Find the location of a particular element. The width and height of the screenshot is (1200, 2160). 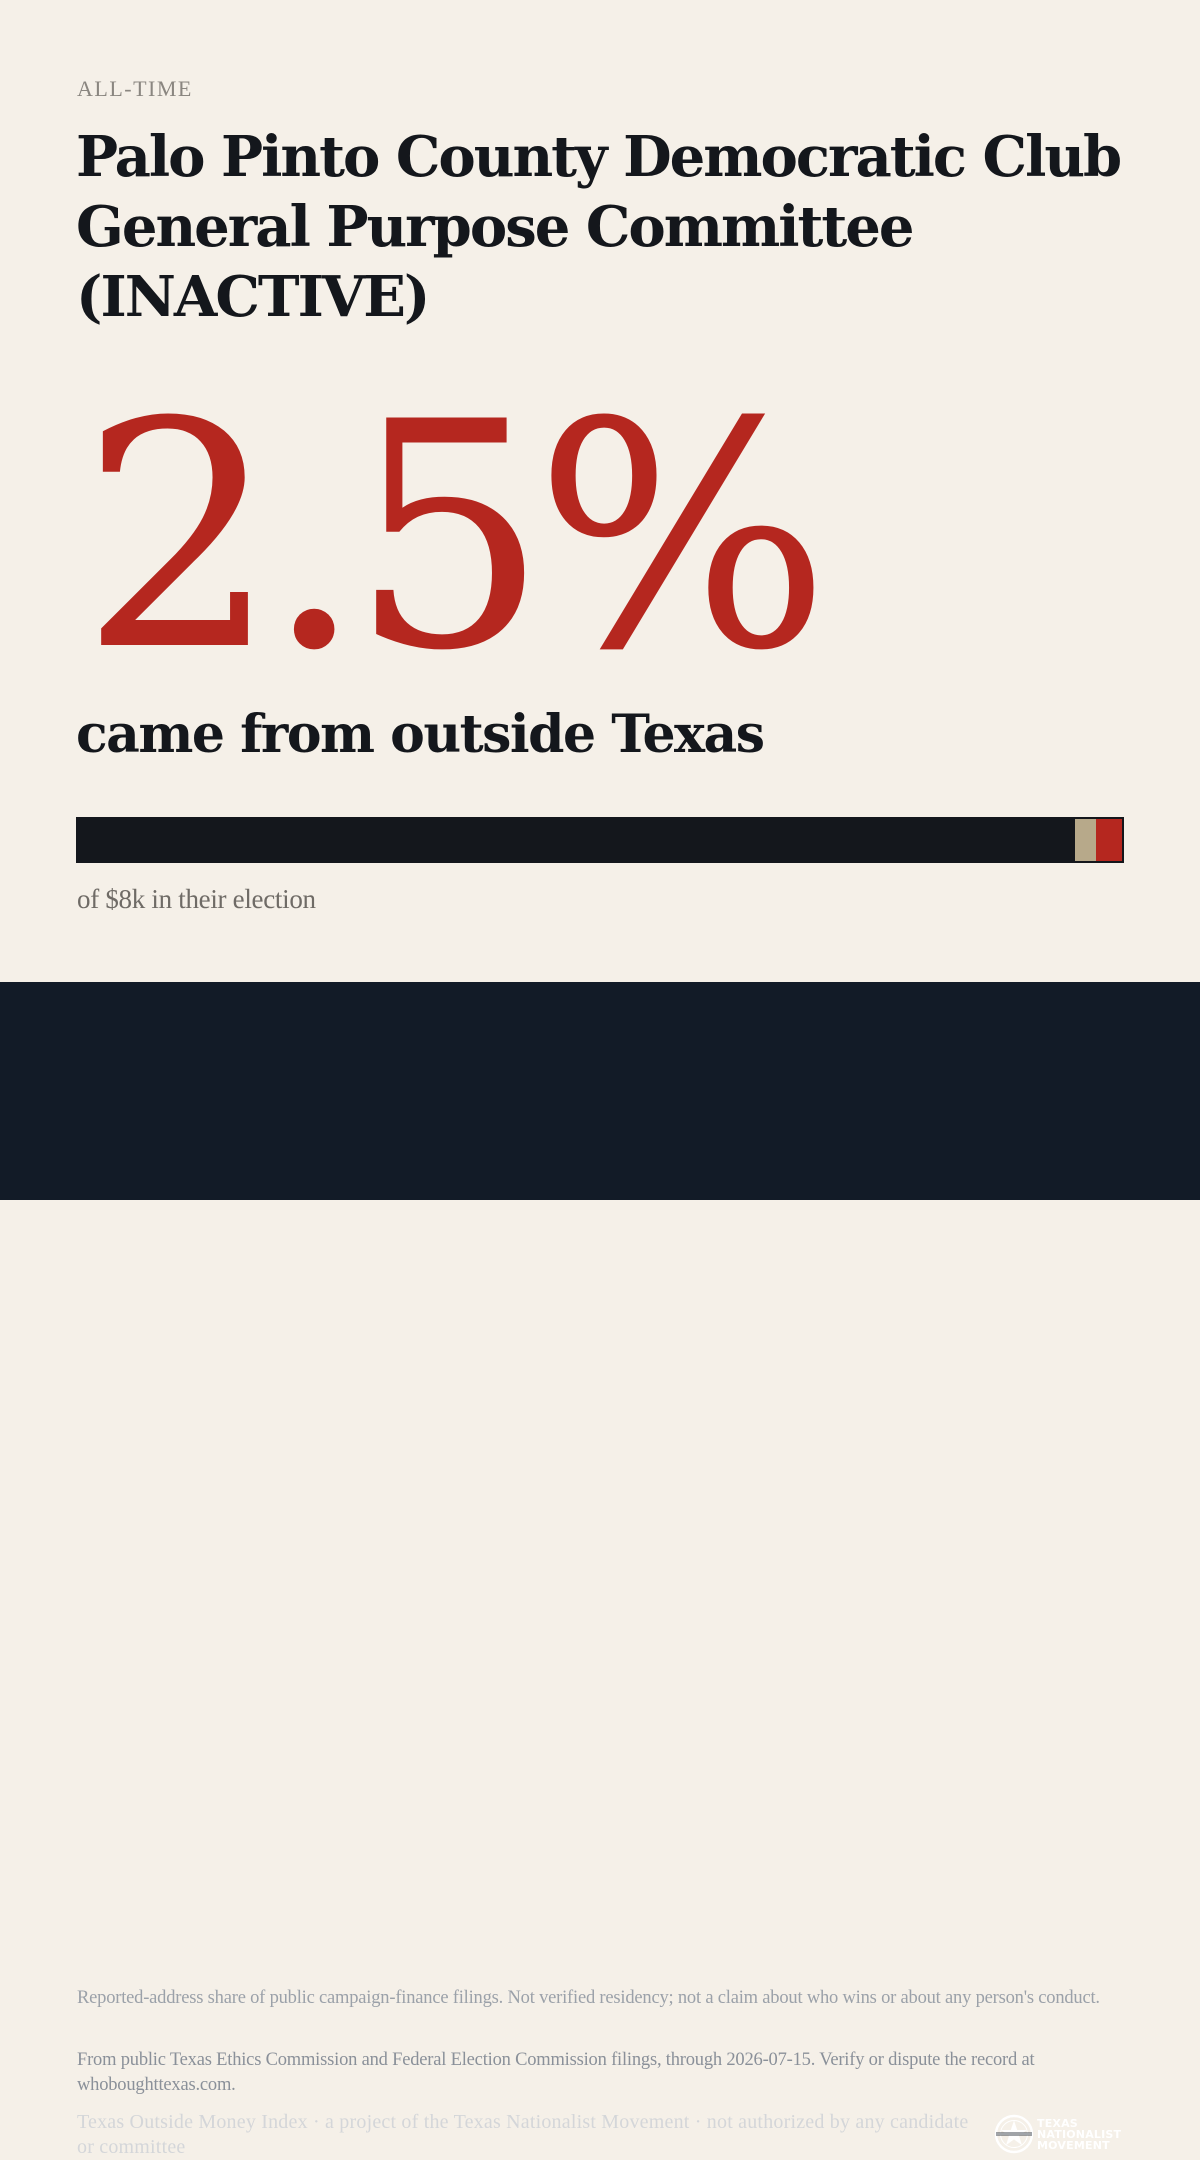

tnm-logo: TEXAS NATIONALIST MOVEMENT is located at coordinates (1064, 2134).